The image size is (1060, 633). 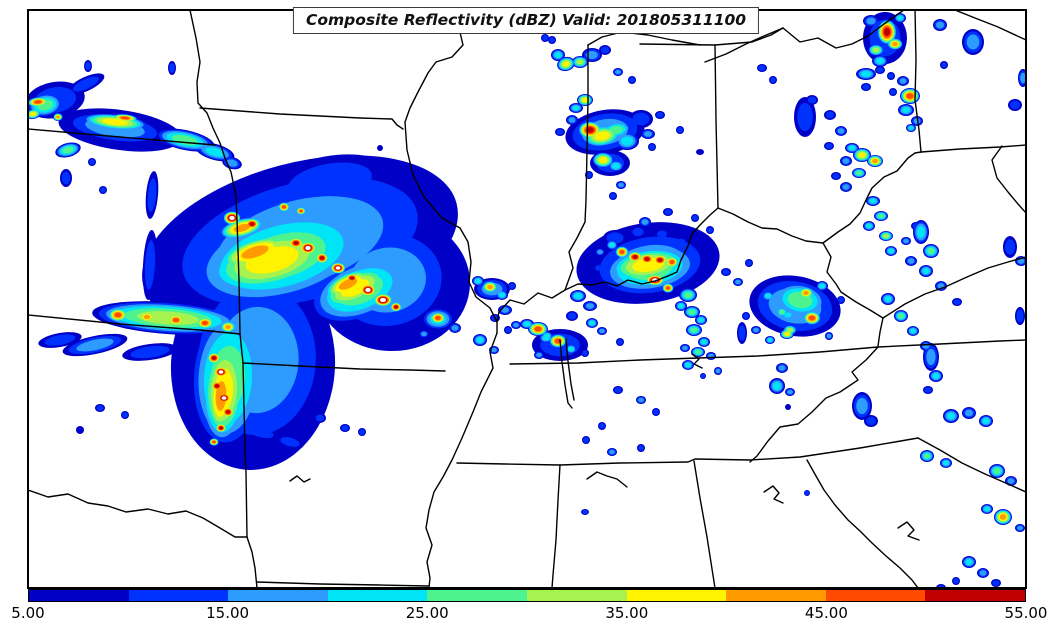 I want to click on border-wv-va-ridge, so click(x=953, y=287).